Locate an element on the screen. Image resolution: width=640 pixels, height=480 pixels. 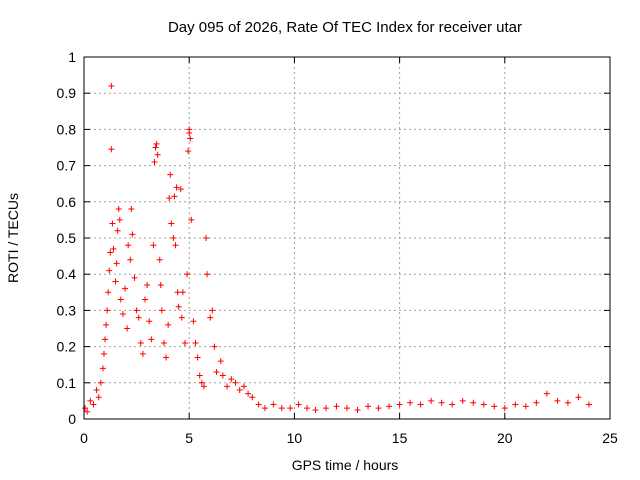
x-tick-label: 20 is located at coordinates (505, 438).